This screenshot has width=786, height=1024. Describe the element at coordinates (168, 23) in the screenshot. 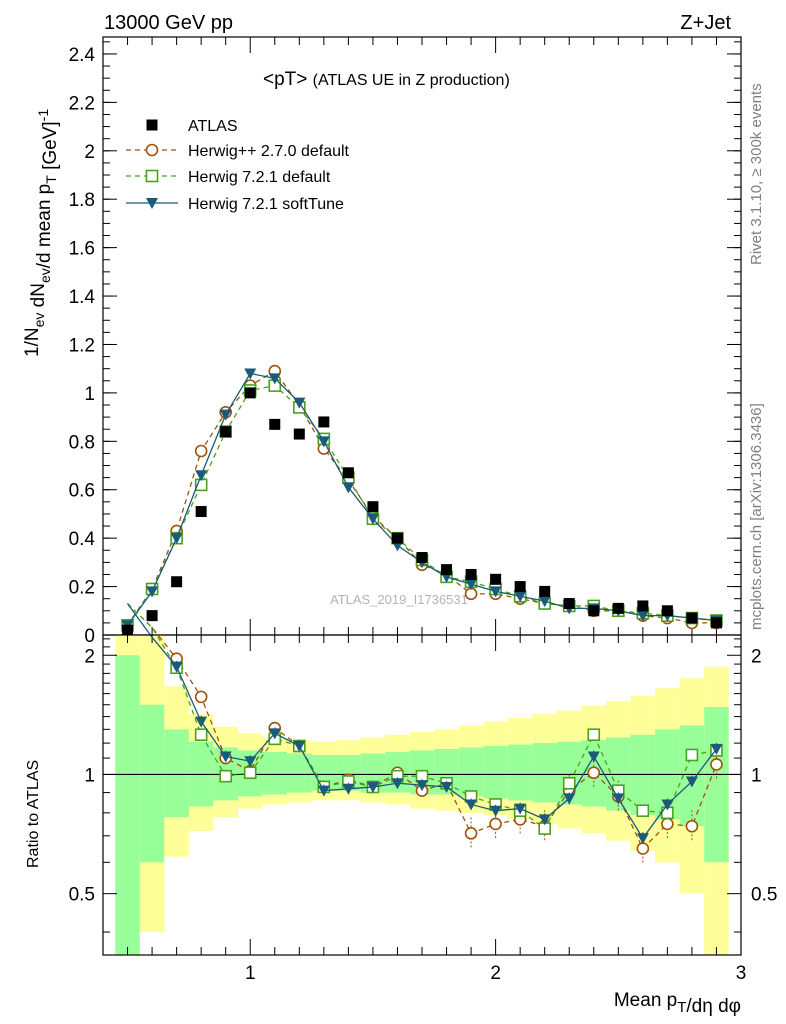

I see `header-left: 13000 GeV pp` at that location.